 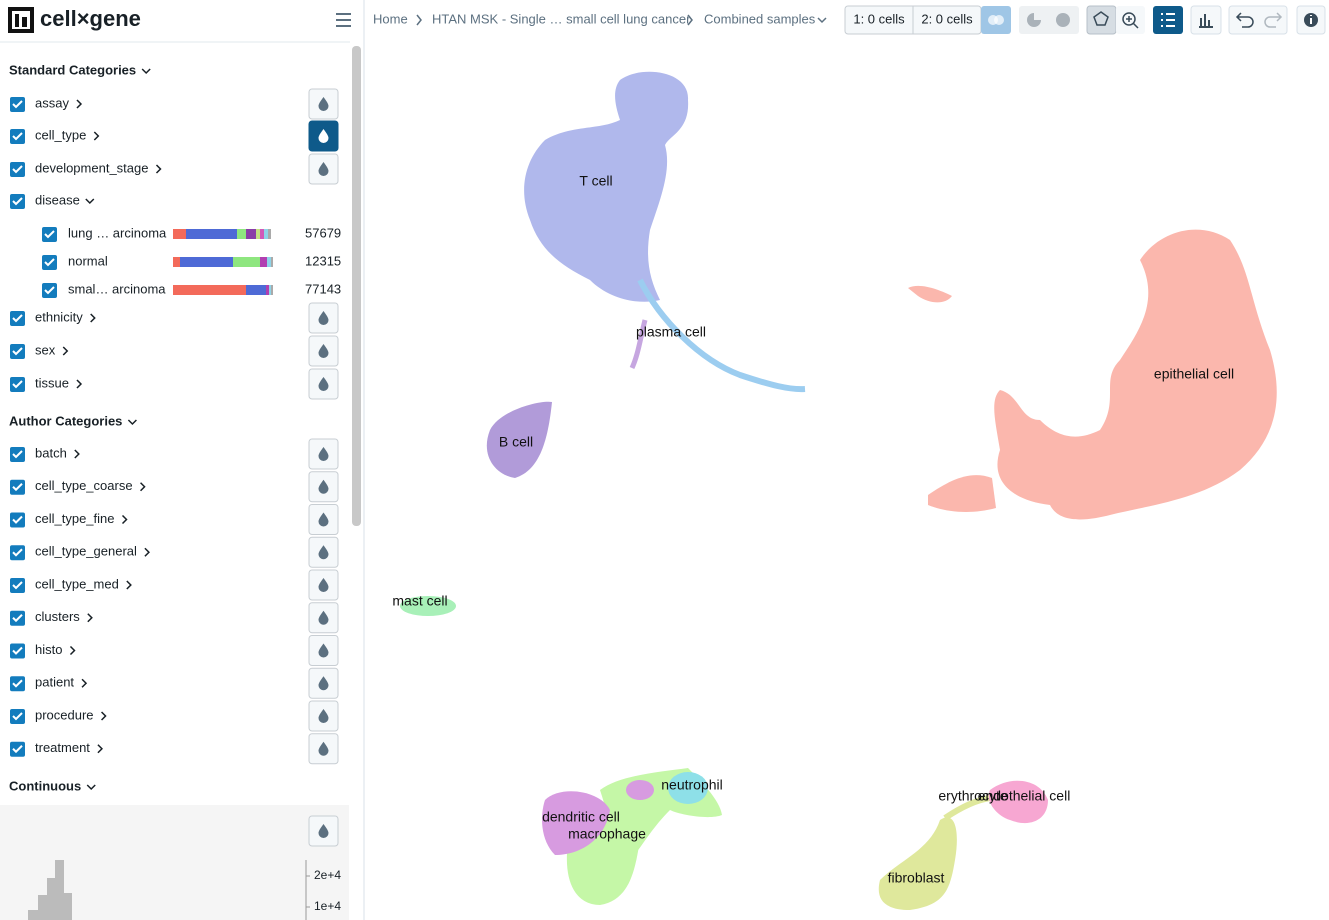 I want to click on category-name: cell_type, so click(x=60, y=134).